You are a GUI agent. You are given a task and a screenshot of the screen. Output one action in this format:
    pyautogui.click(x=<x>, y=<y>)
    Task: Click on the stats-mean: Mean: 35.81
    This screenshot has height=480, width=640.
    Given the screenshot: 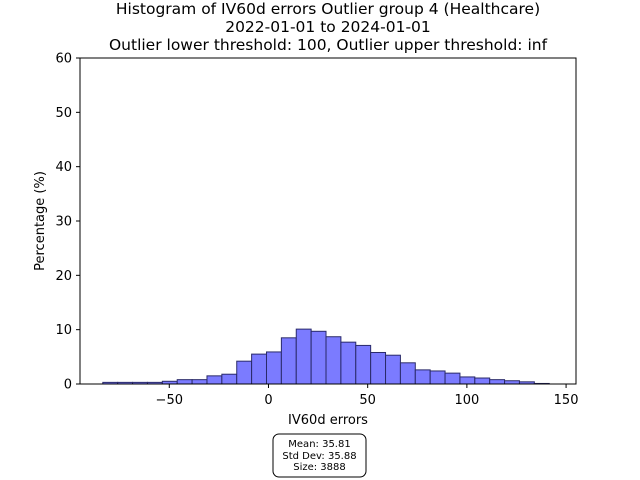 What is the action you would take?
    pyautogui.click(x=319, y=444)
    